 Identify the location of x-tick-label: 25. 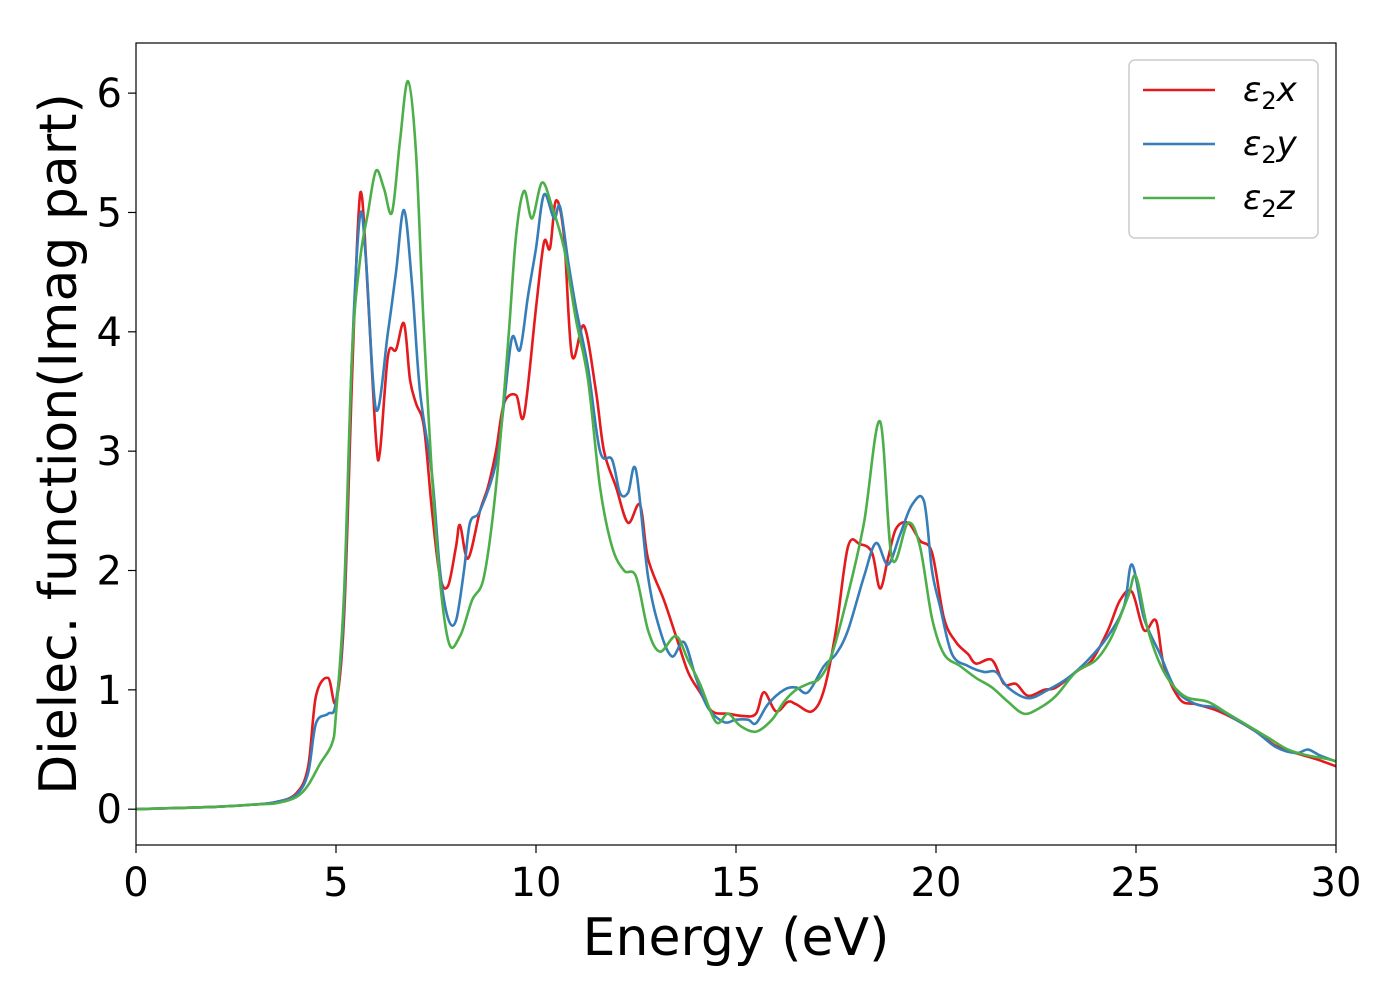
(1136, 883).